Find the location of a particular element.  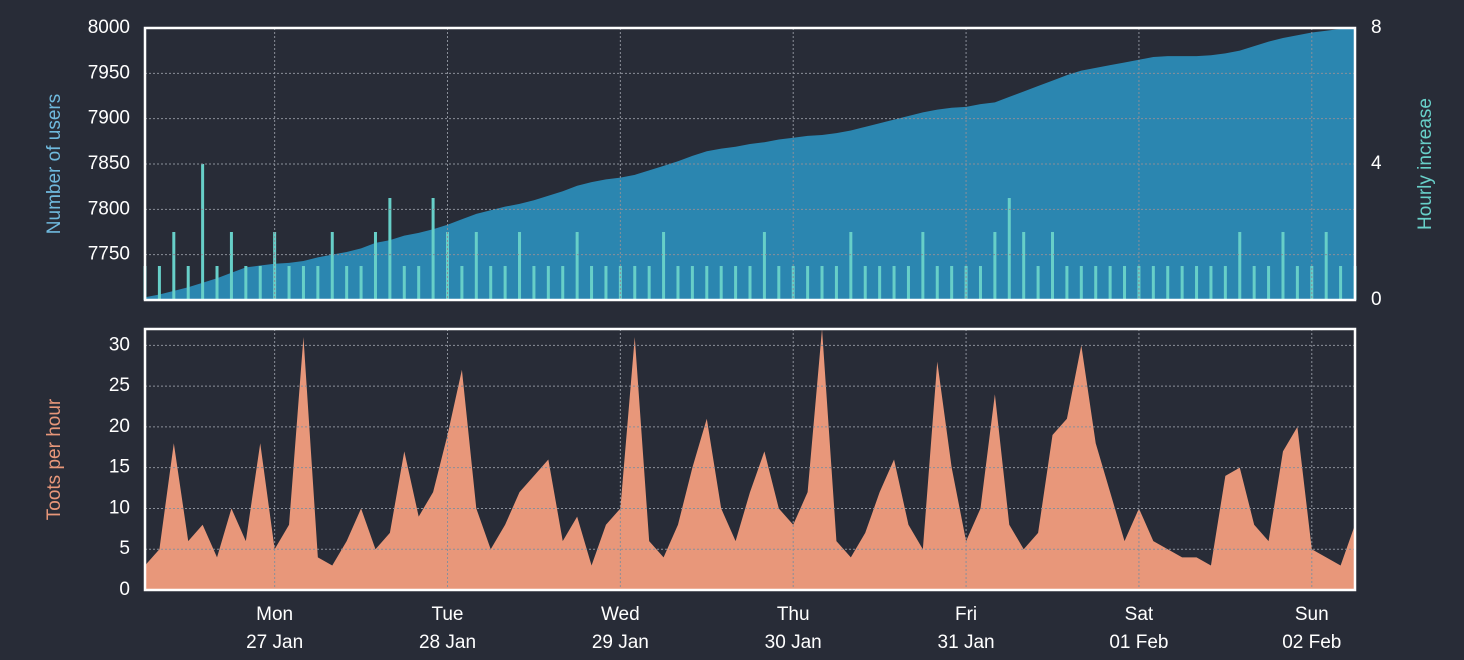

y-tick-label: 25 is located at coordinates (119, 385).